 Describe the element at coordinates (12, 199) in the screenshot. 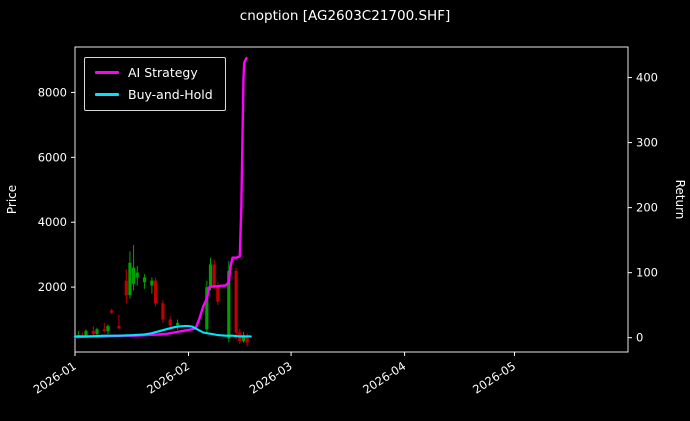

I see `y-axis-label-left: Price` at that location.